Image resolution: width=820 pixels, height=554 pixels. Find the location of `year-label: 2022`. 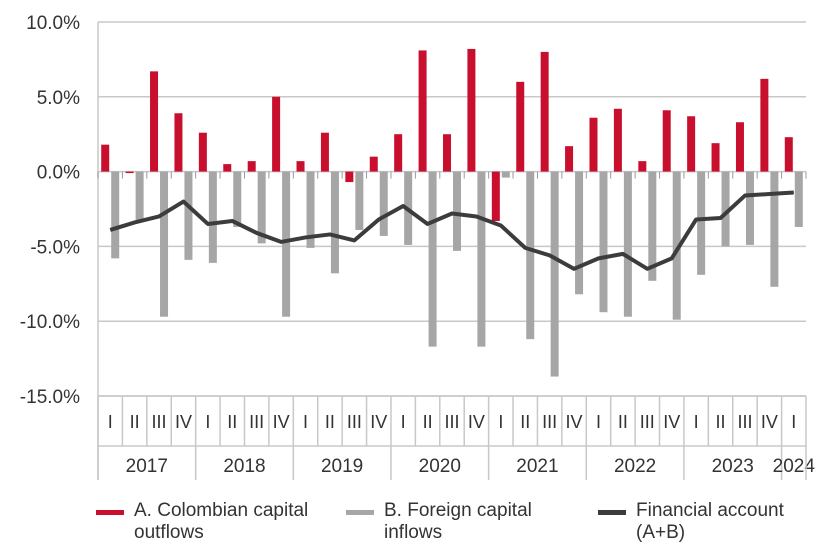

year-label: 2022 is located at coordinates (635, 466).